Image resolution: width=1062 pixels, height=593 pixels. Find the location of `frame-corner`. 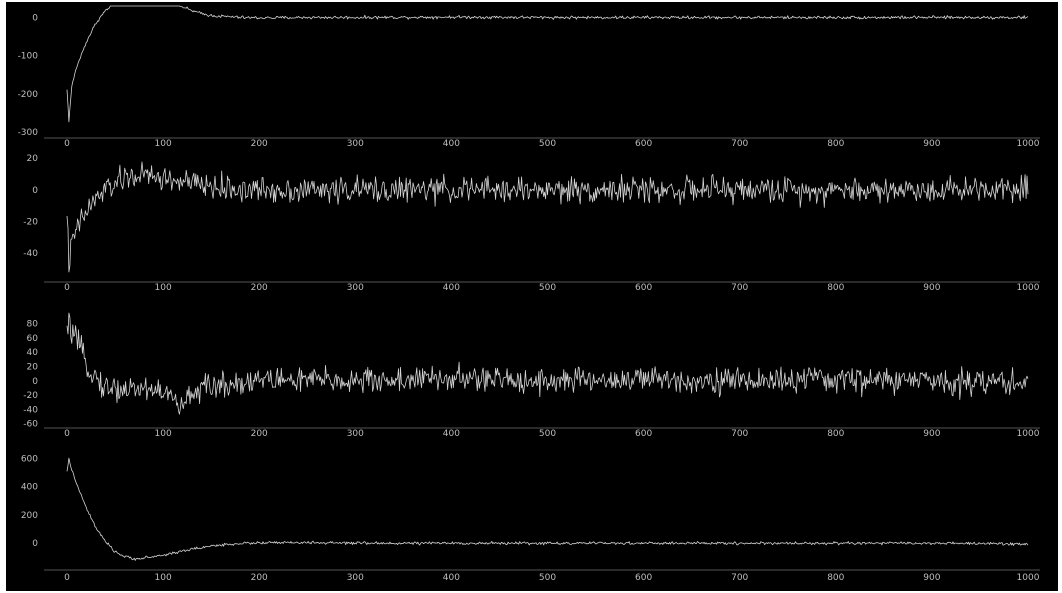

frame-corner is located at coordinates (28, 5).